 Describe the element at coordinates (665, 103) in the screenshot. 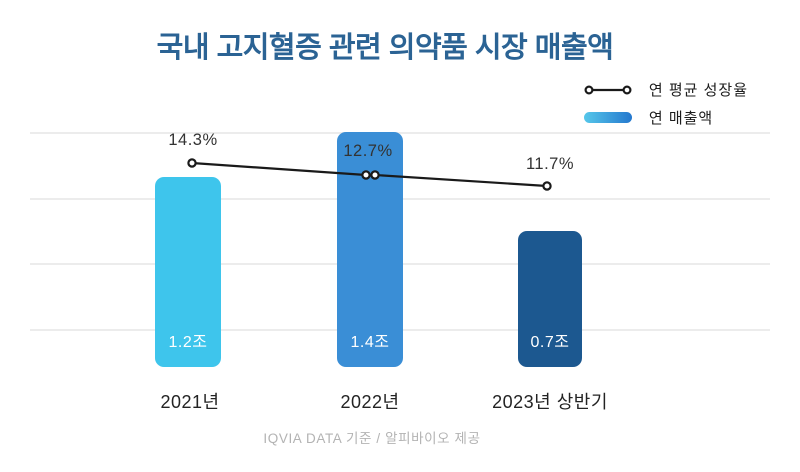

I see `legend: 연 평균 성장율 연 매출액` at that location.